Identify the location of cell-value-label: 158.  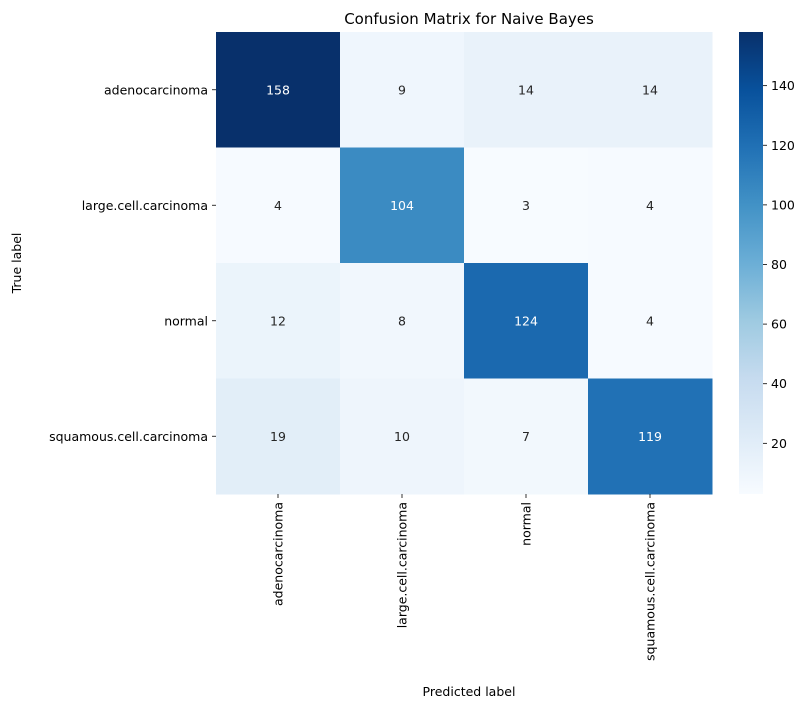
(278, 89).